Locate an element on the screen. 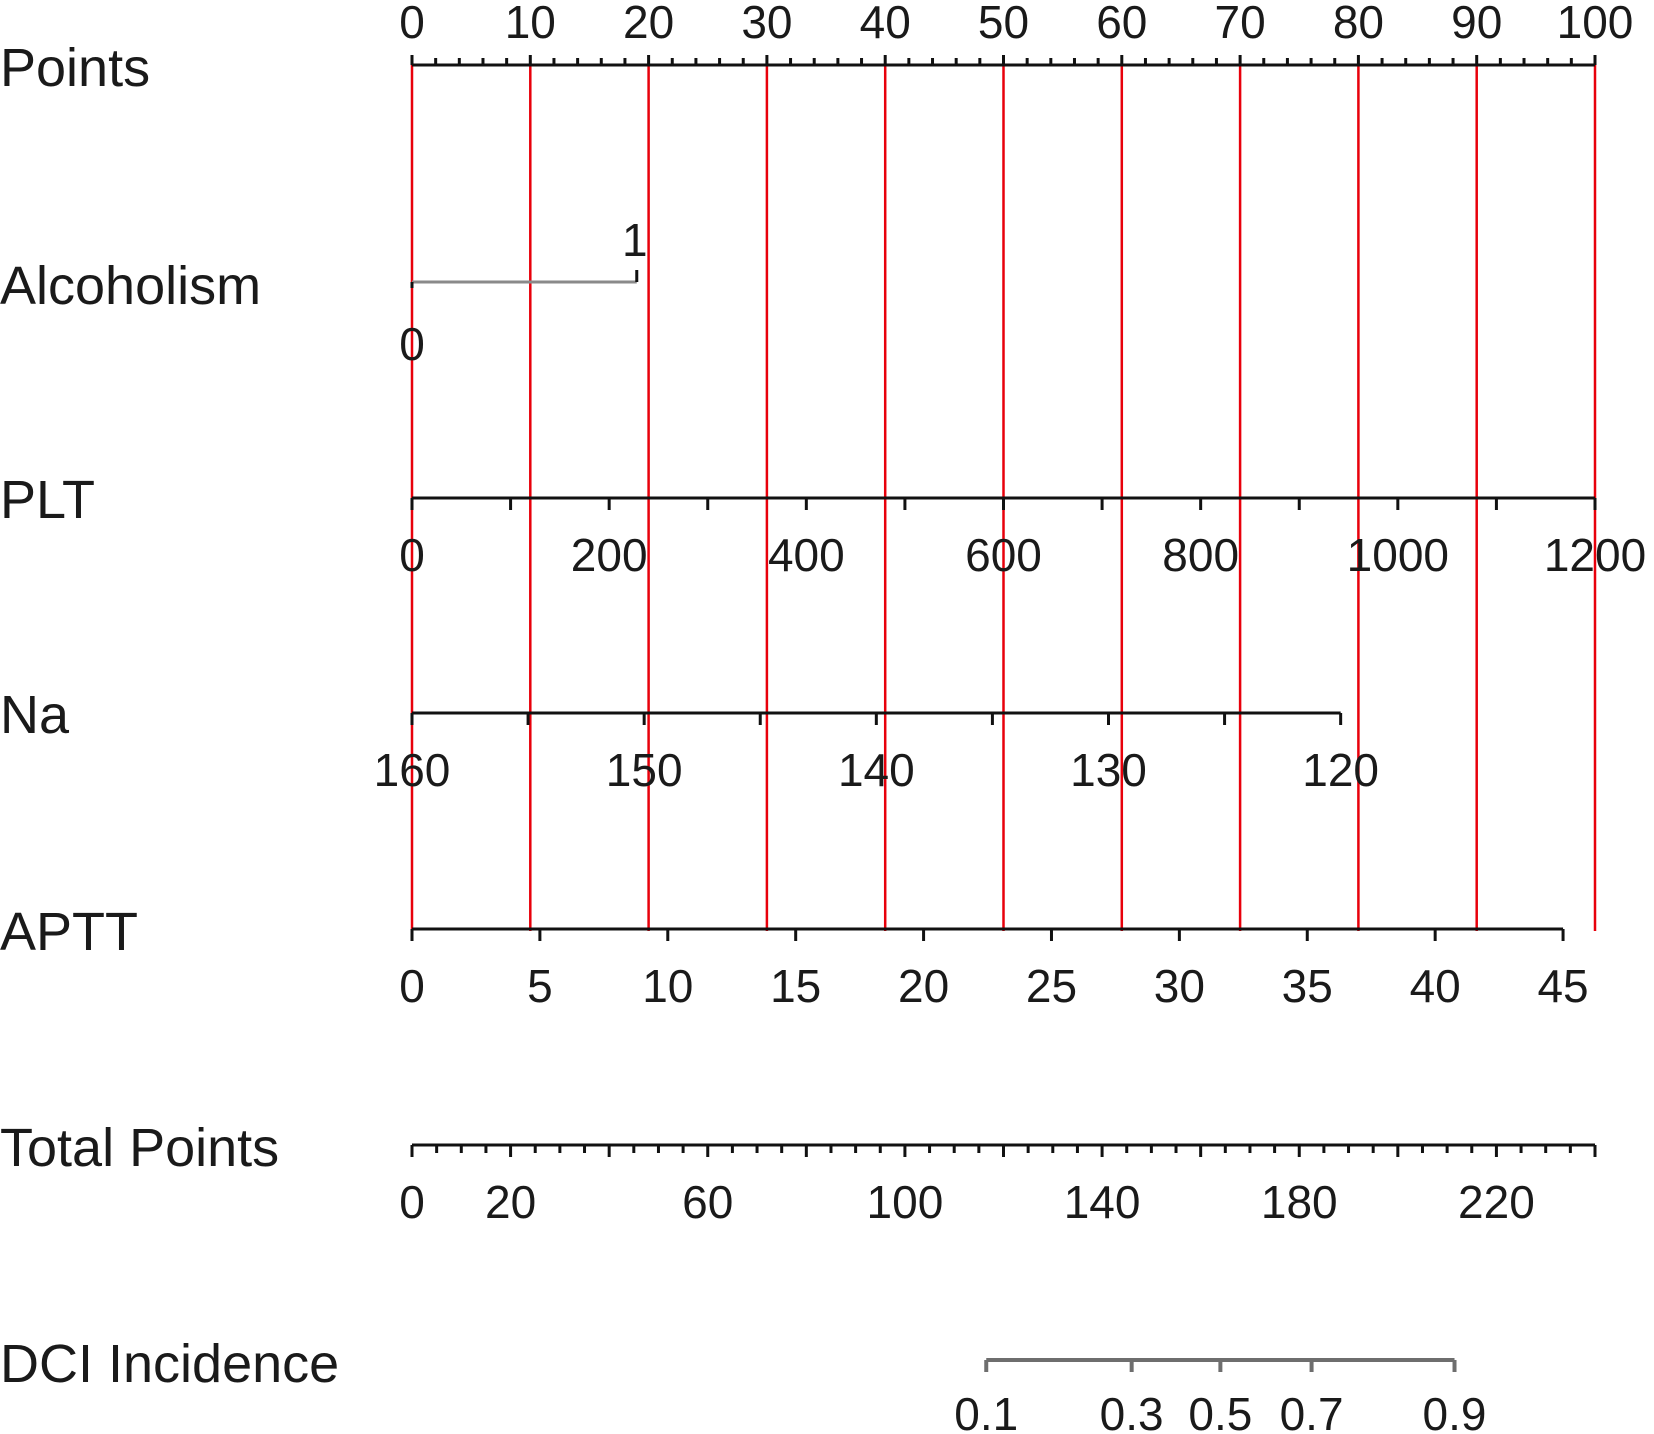  alcoholism-level-label: 0 is located at coordinates (412, 344).